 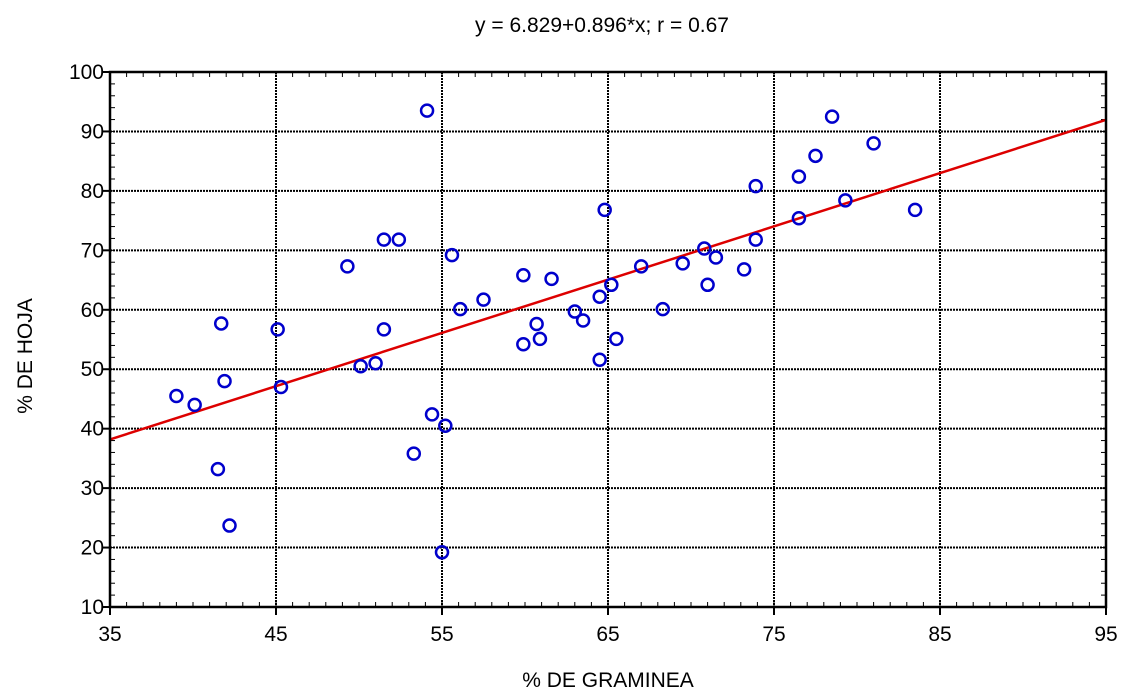 What do you see at coordinates (25, 356) in the screenshot?
I see `y-axis-title: % DE HOJA` at bounding box center [25, 356].